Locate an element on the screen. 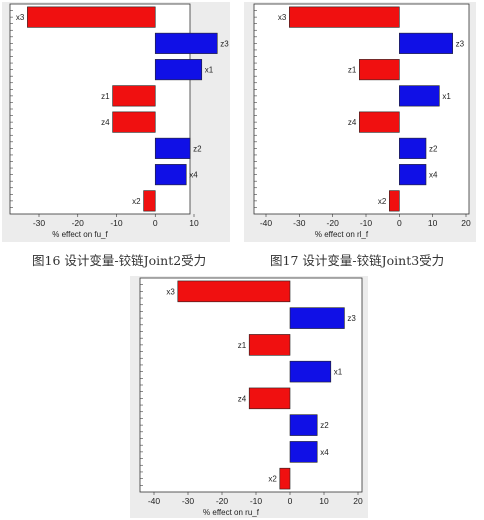 This screenshot has width=484, height=520. caption-figure-17: 图17 设计变量-铰链Joint3受力 is located at coordinates (357, 260).